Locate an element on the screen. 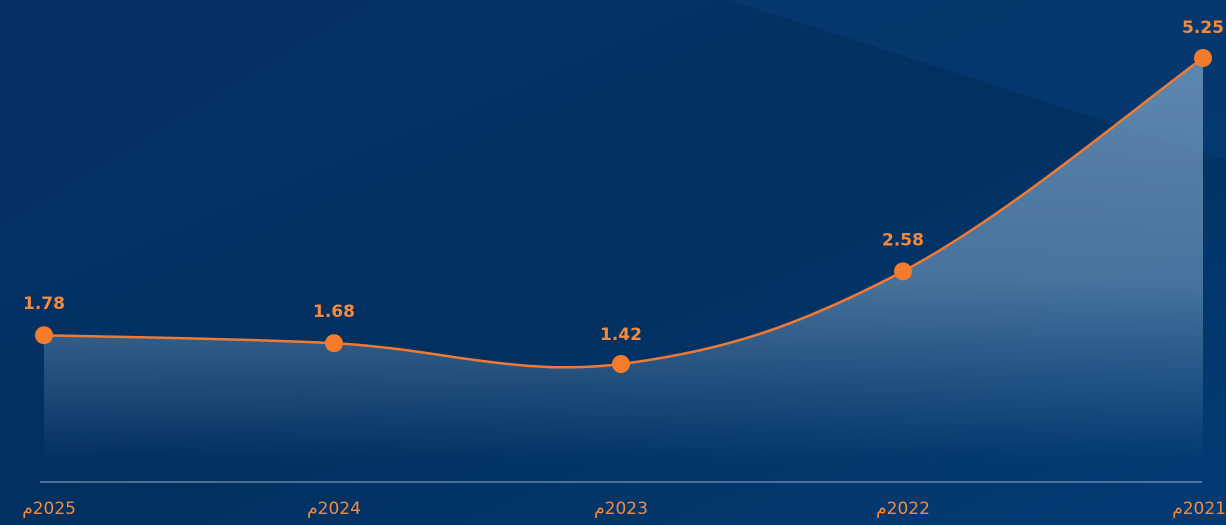  data-label: 2.58 is located at coordinates (903, 240).